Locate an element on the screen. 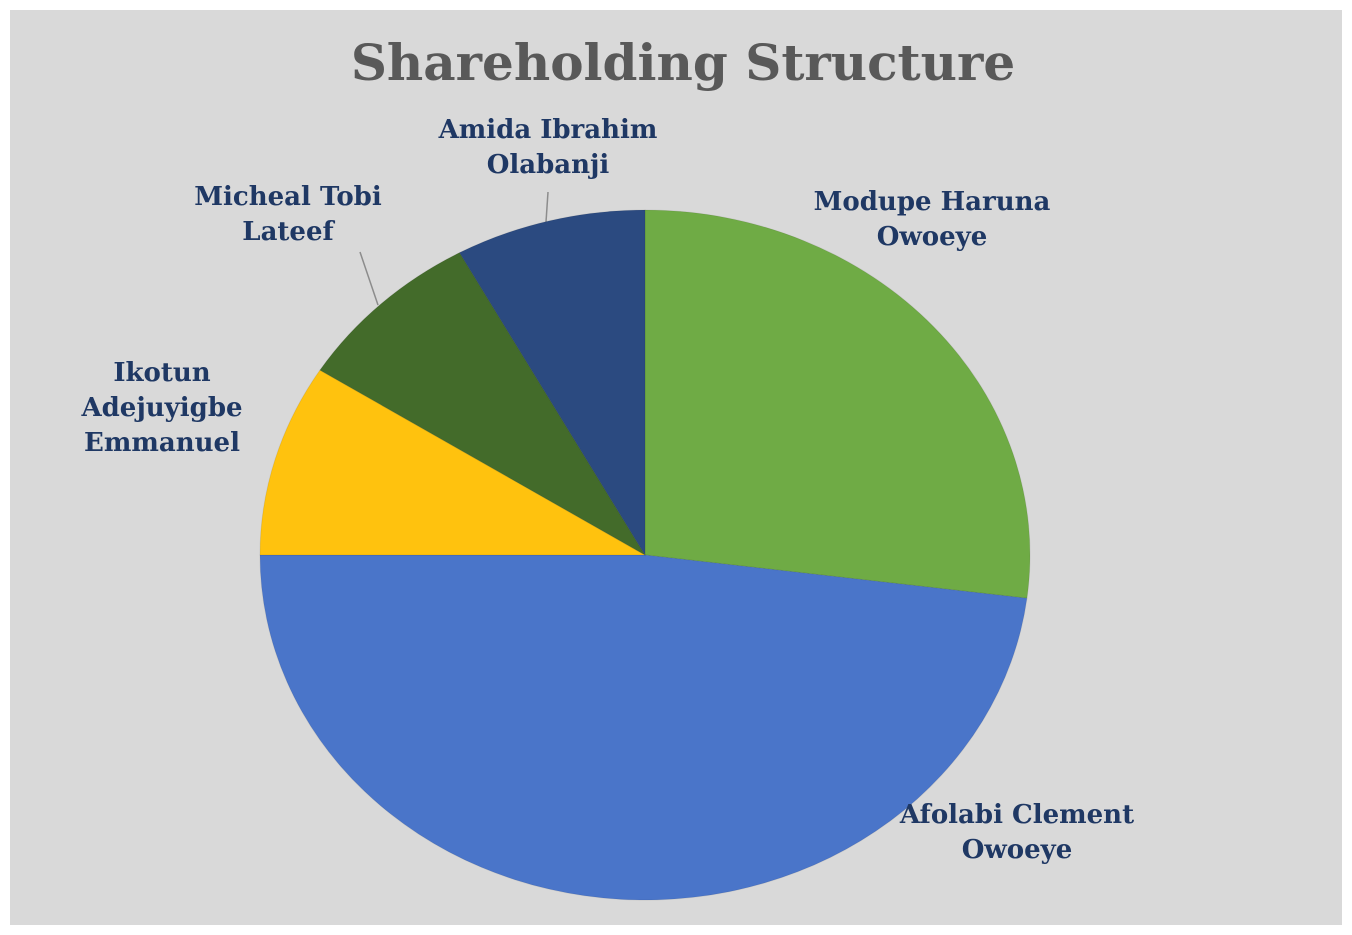 This screenshot has width=1352, height=935. chart-title: Shareholding Structure is located at coordinates (683, 62).